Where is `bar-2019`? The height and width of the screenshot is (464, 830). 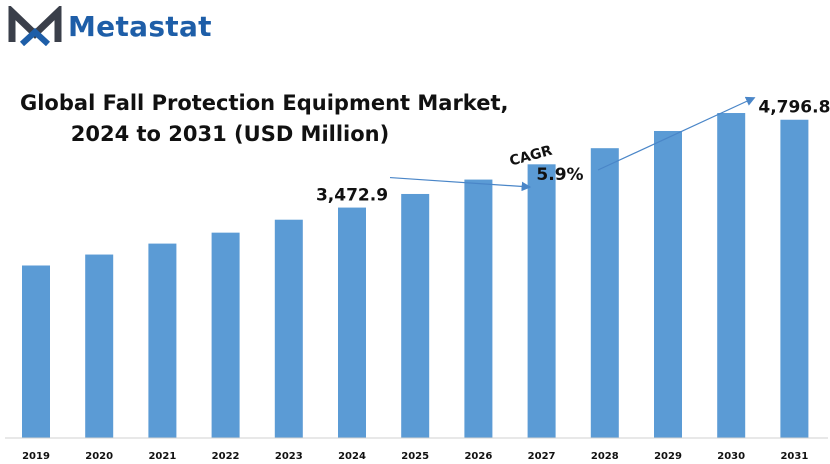 bar-2019 is located at coordinates (36, 351).